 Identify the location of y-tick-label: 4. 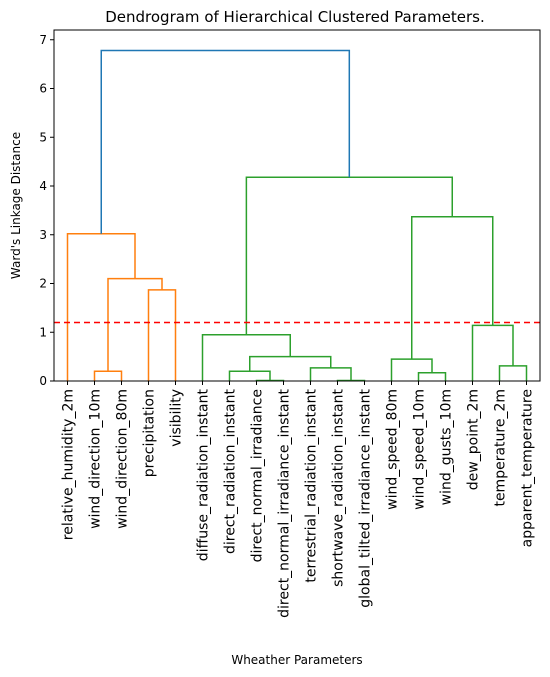
(43, 186).